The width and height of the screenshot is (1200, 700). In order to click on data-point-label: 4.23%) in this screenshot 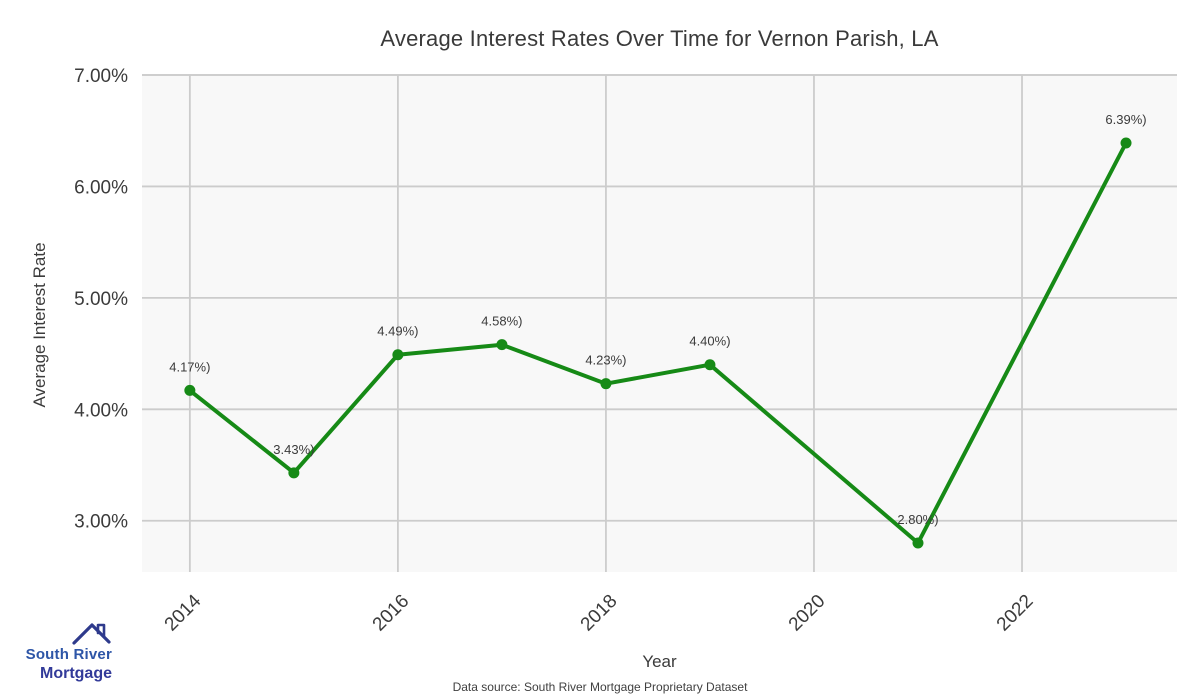, I will do `click(605, 360)`.